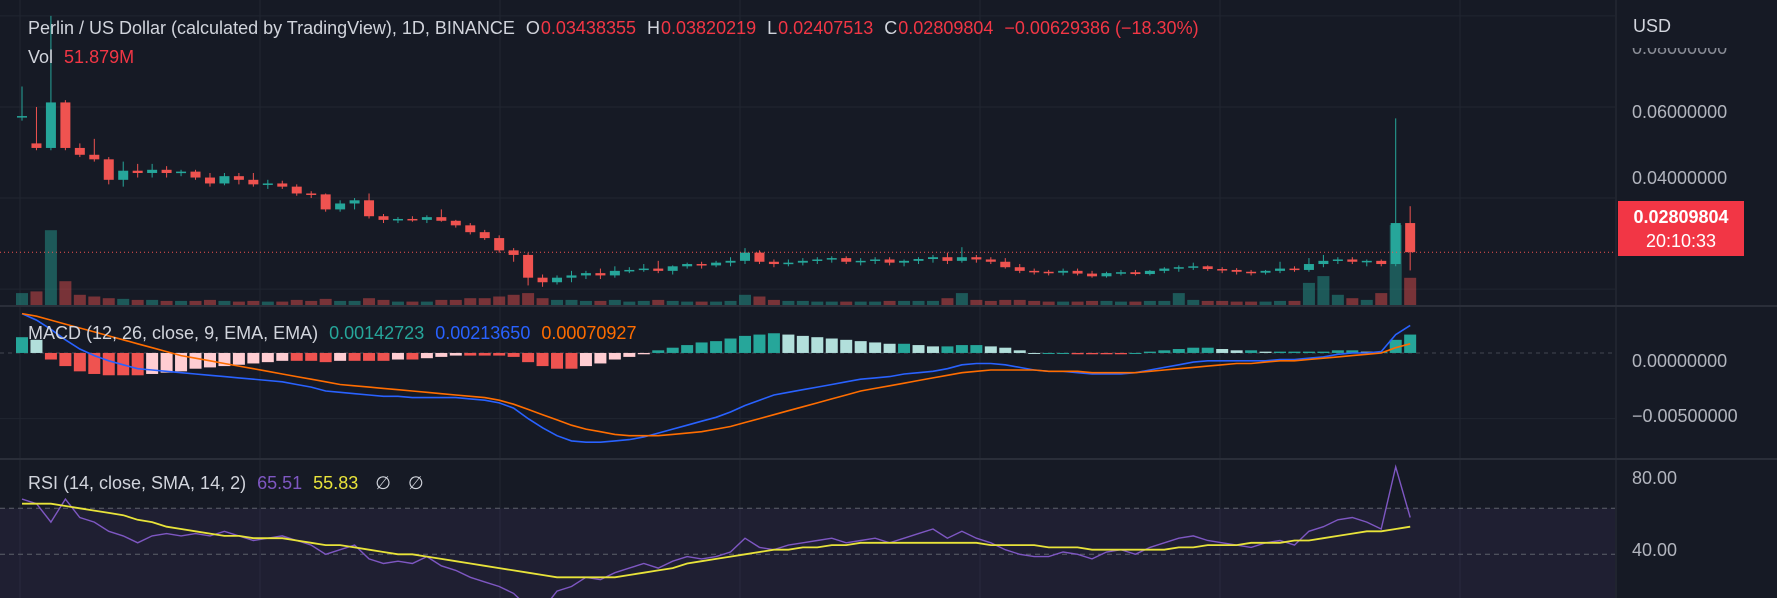 This screenshot has width=1777, height=598. Describe the element at coordinates (1655, 478) in the screenshot. I see `rsi-tick-label: 80.00` at that location.